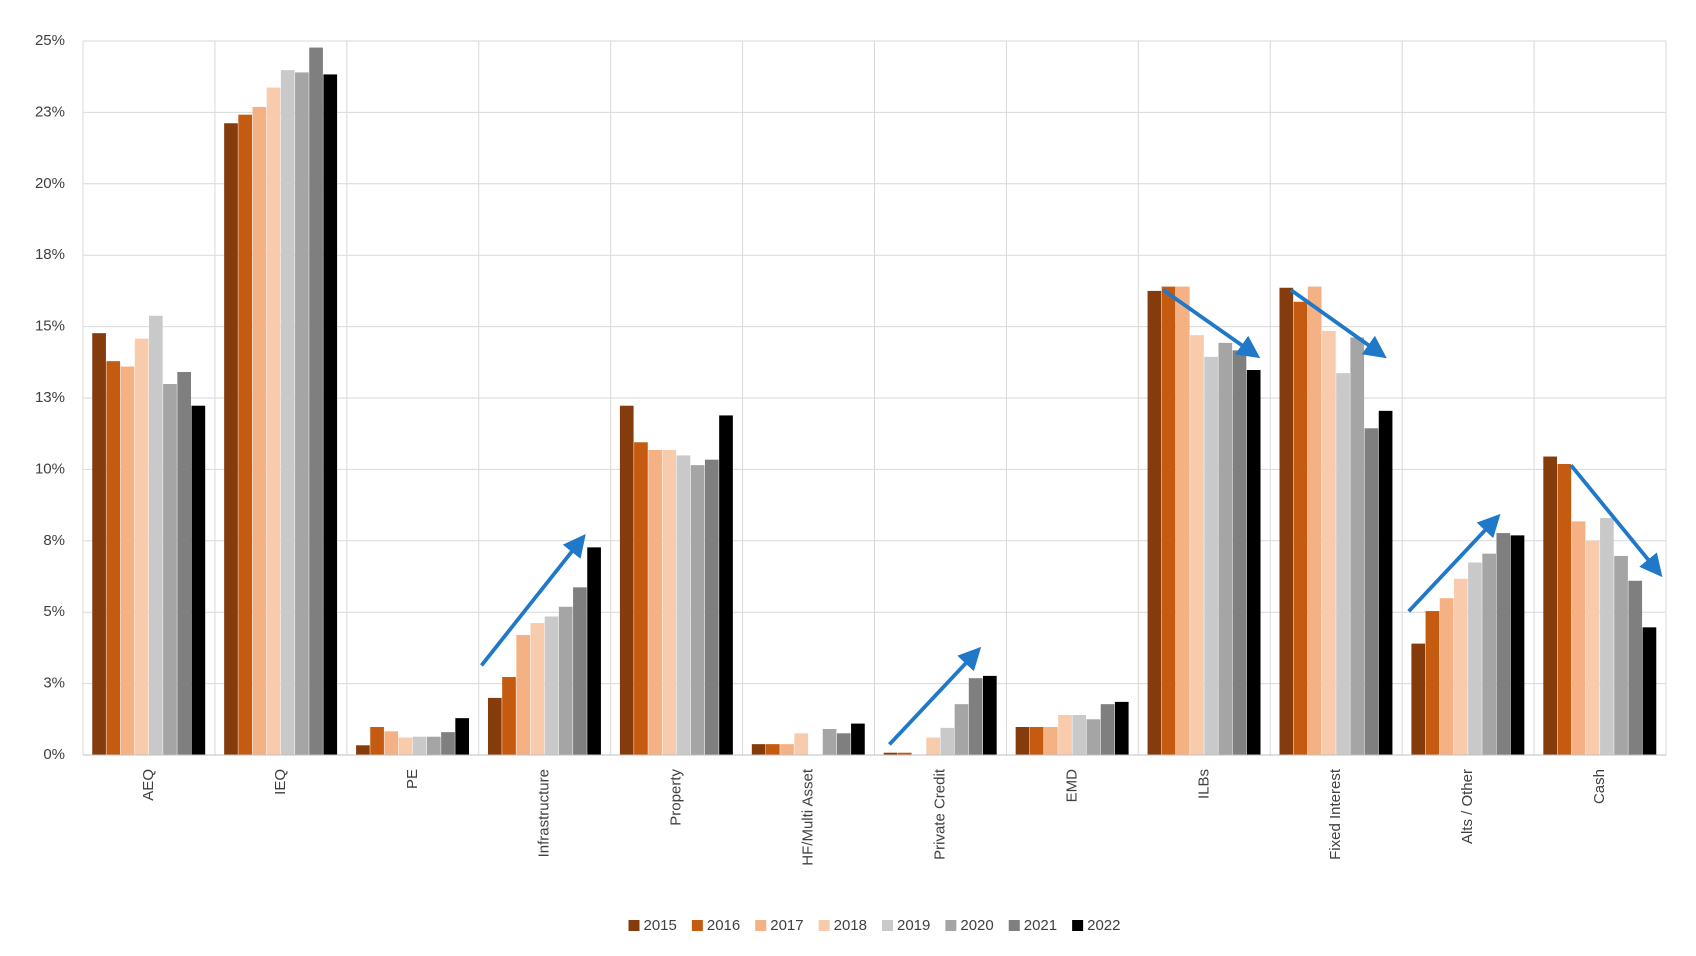 Image resolution: width=1696 pixels, height=956 pixels. I want to click on legend-label: 2019, so click(913, 925).